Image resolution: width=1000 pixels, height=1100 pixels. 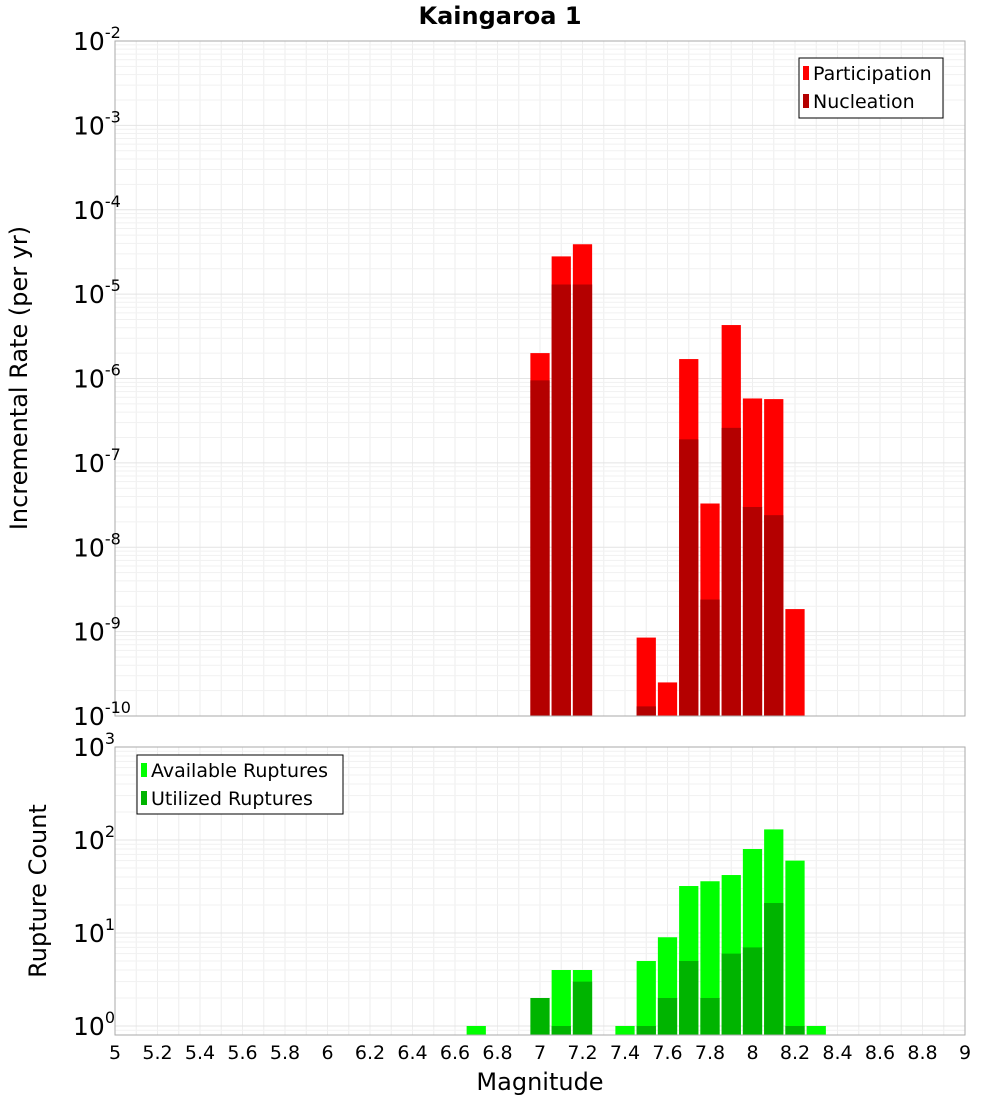 What do you see at coordinates (242, 1053) in the screenshot?
I see `x-tick-label: 5.6` at bounding box center [242, 1053].